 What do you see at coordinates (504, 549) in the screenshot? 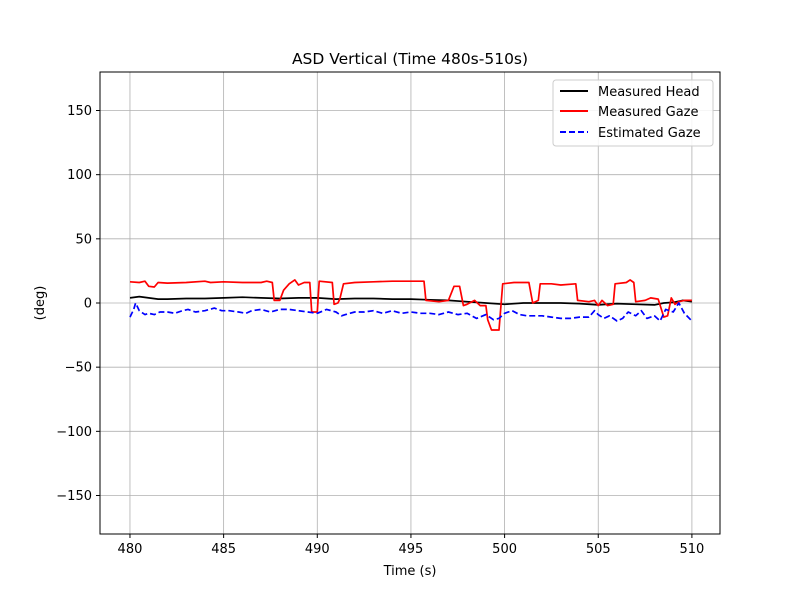
I see `x-tick-label: 500` at bounding box center [504, 549].